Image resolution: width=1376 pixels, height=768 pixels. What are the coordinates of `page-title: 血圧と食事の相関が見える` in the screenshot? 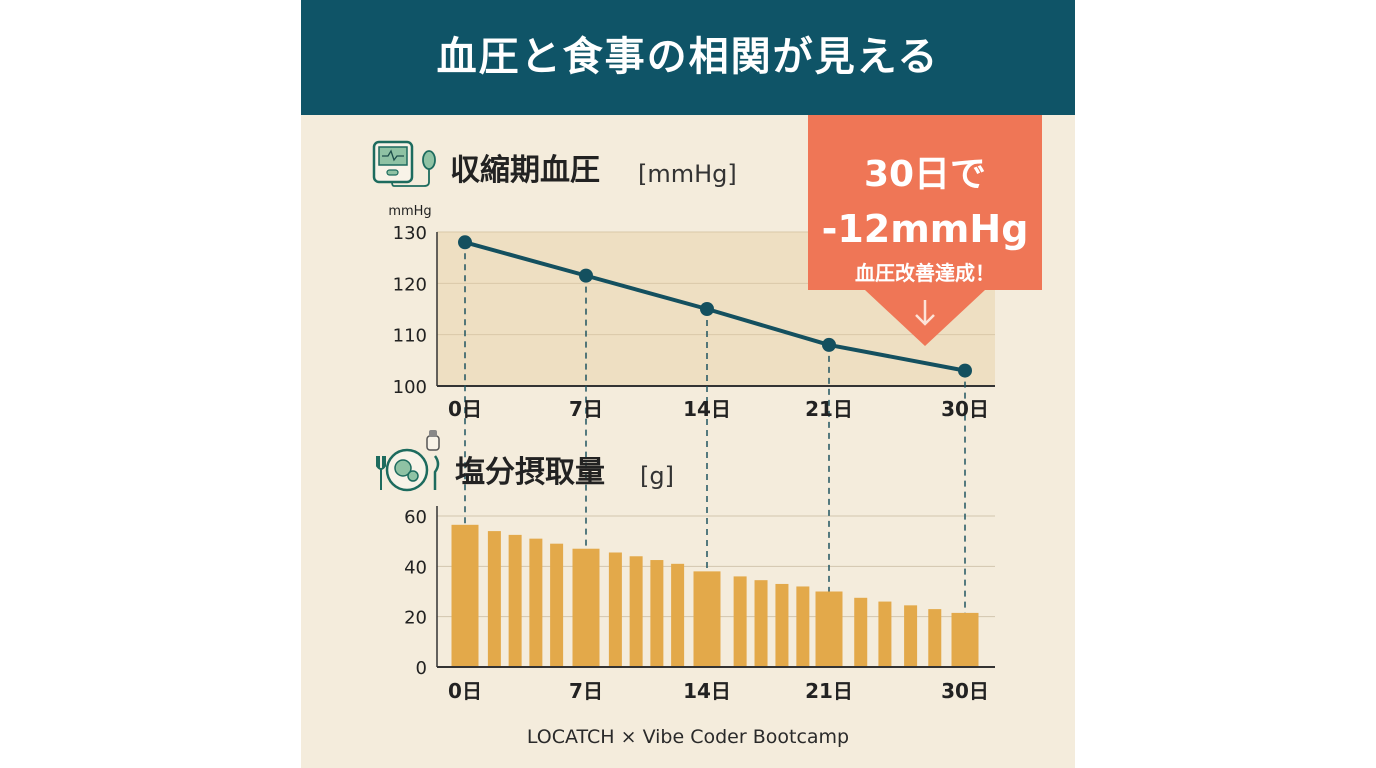 It's located at (688, 57).